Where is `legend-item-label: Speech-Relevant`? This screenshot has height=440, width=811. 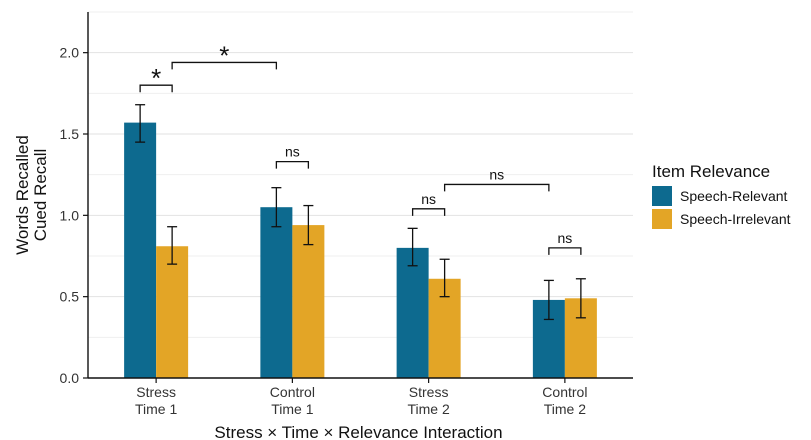 legend-item-label: Speech-Relevant is located at coordinates (734, 196).